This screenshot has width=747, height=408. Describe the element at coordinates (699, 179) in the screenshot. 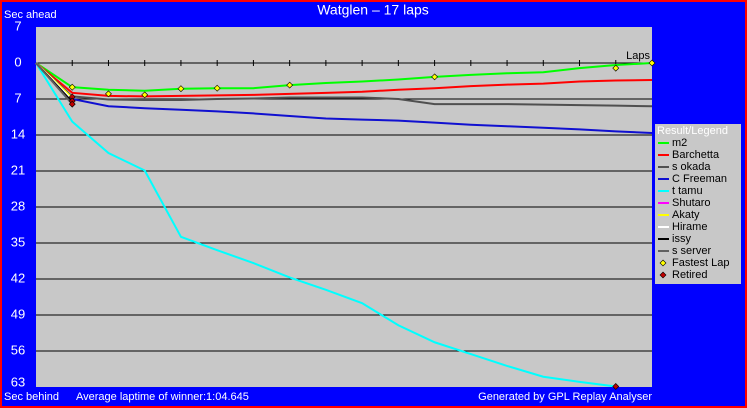

I see `legend-label: C Freeman` at that location.